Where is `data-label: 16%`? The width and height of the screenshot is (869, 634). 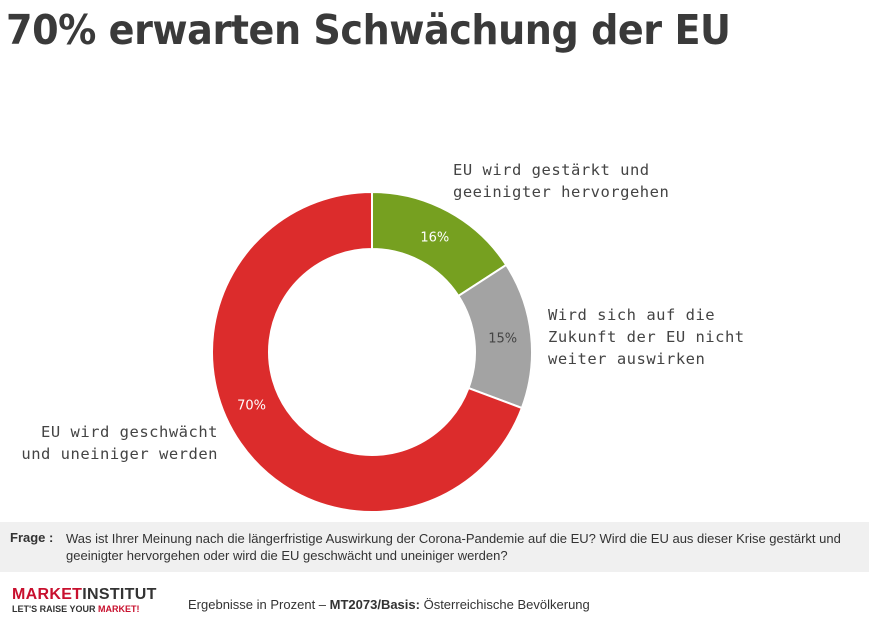 data-label: 16% is located at coordinates (434, 237).